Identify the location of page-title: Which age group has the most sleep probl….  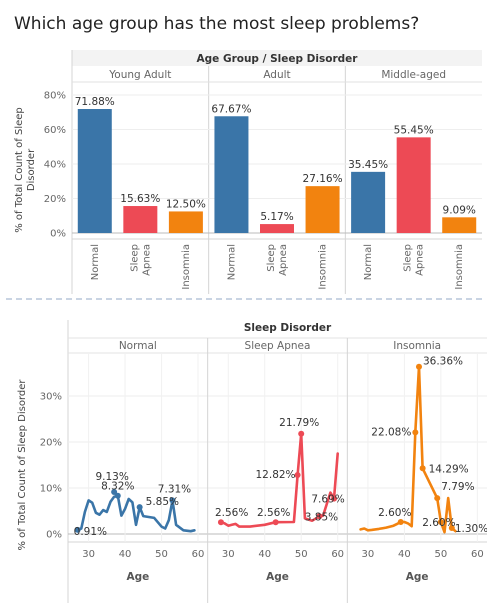
(217, 24).